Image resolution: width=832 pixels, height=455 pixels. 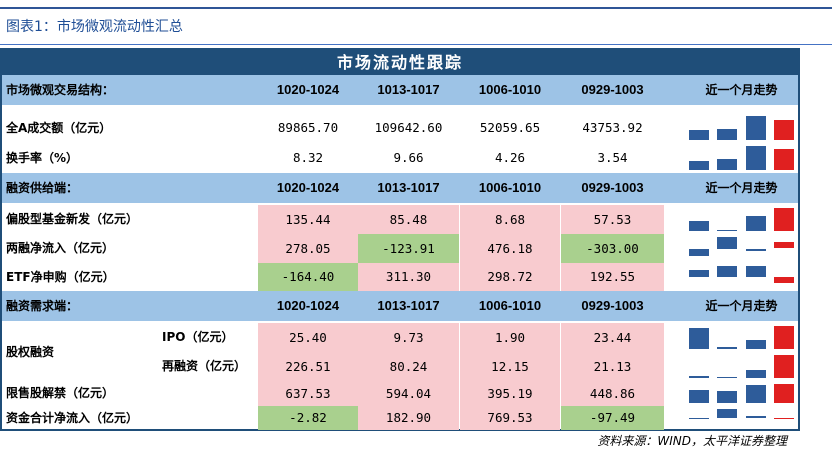 I want to click on row-label: IPO（亿元）, so click(x=198, y=337).